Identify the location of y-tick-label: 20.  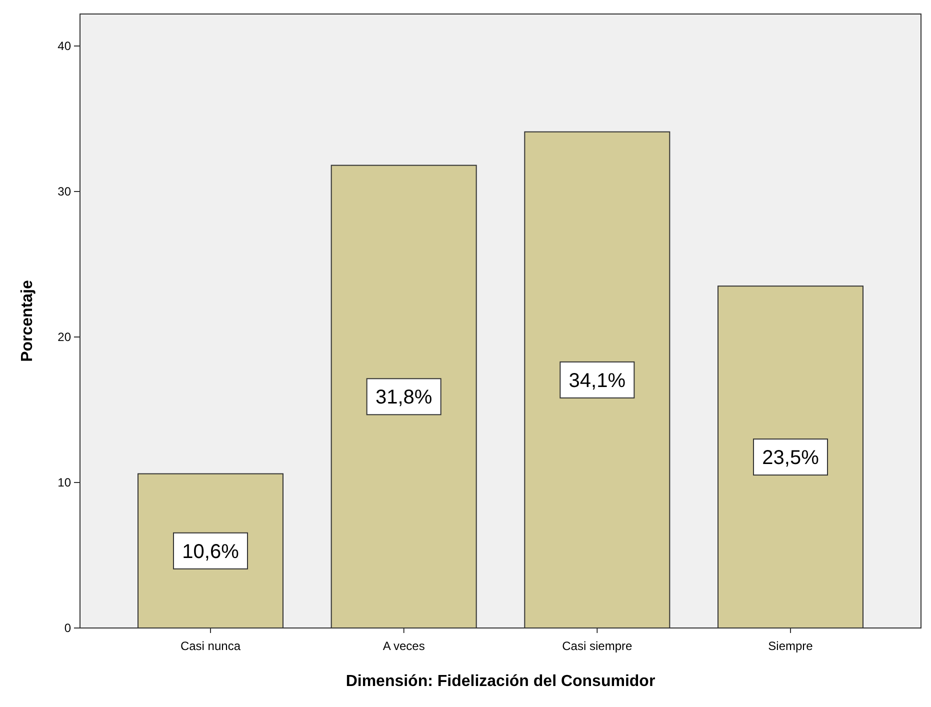
(65, 337).